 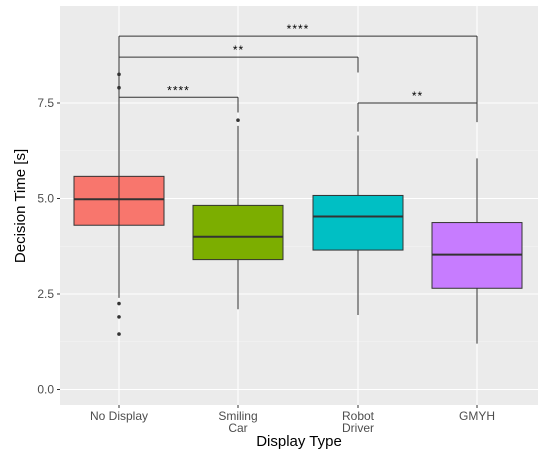 What do you see at coordinates (48, 246) in the screenshot?
I see `y-axis-ticks: 0.0 2.5 5.0 7.5` at bounding box center [48, 246].